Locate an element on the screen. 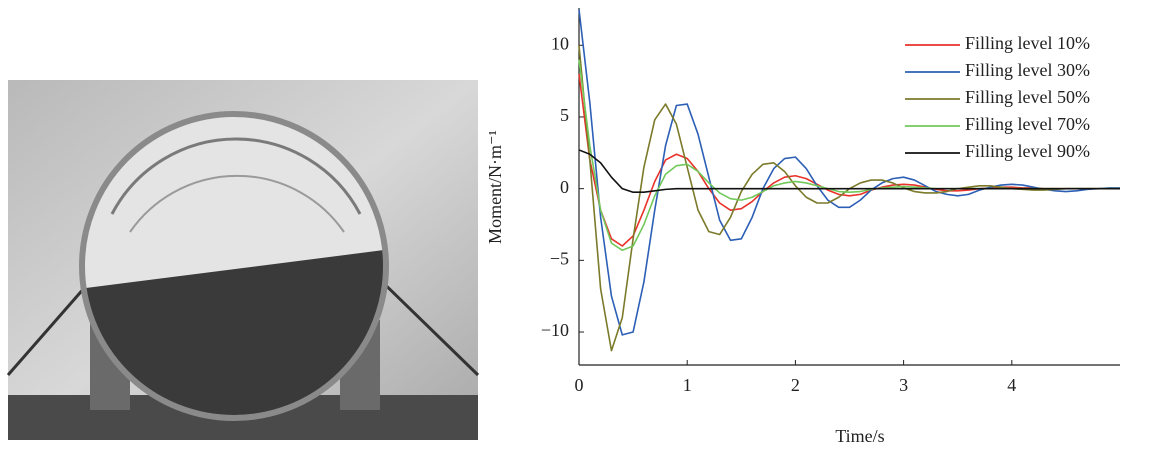 This screenshot has height=450, width=1151. x-tick-label: 0 is located at coordinates (579, 385).